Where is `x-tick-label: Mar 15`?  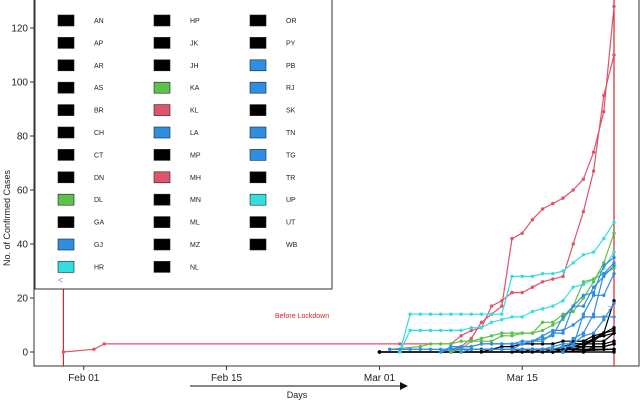
x-tick-label: Mar 15 is located at coordinates (523, 378).